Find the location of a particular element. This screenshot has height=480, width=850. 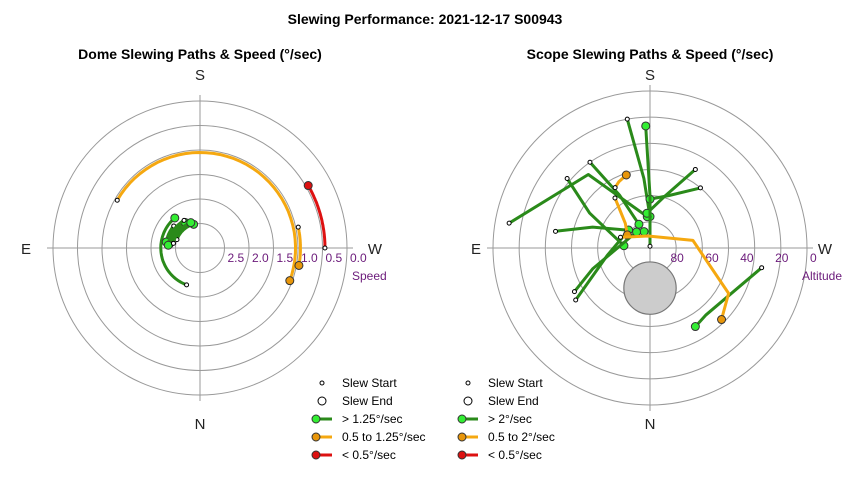

scope-legend-label: > 2°/sec is located at coordinates (510, 419).